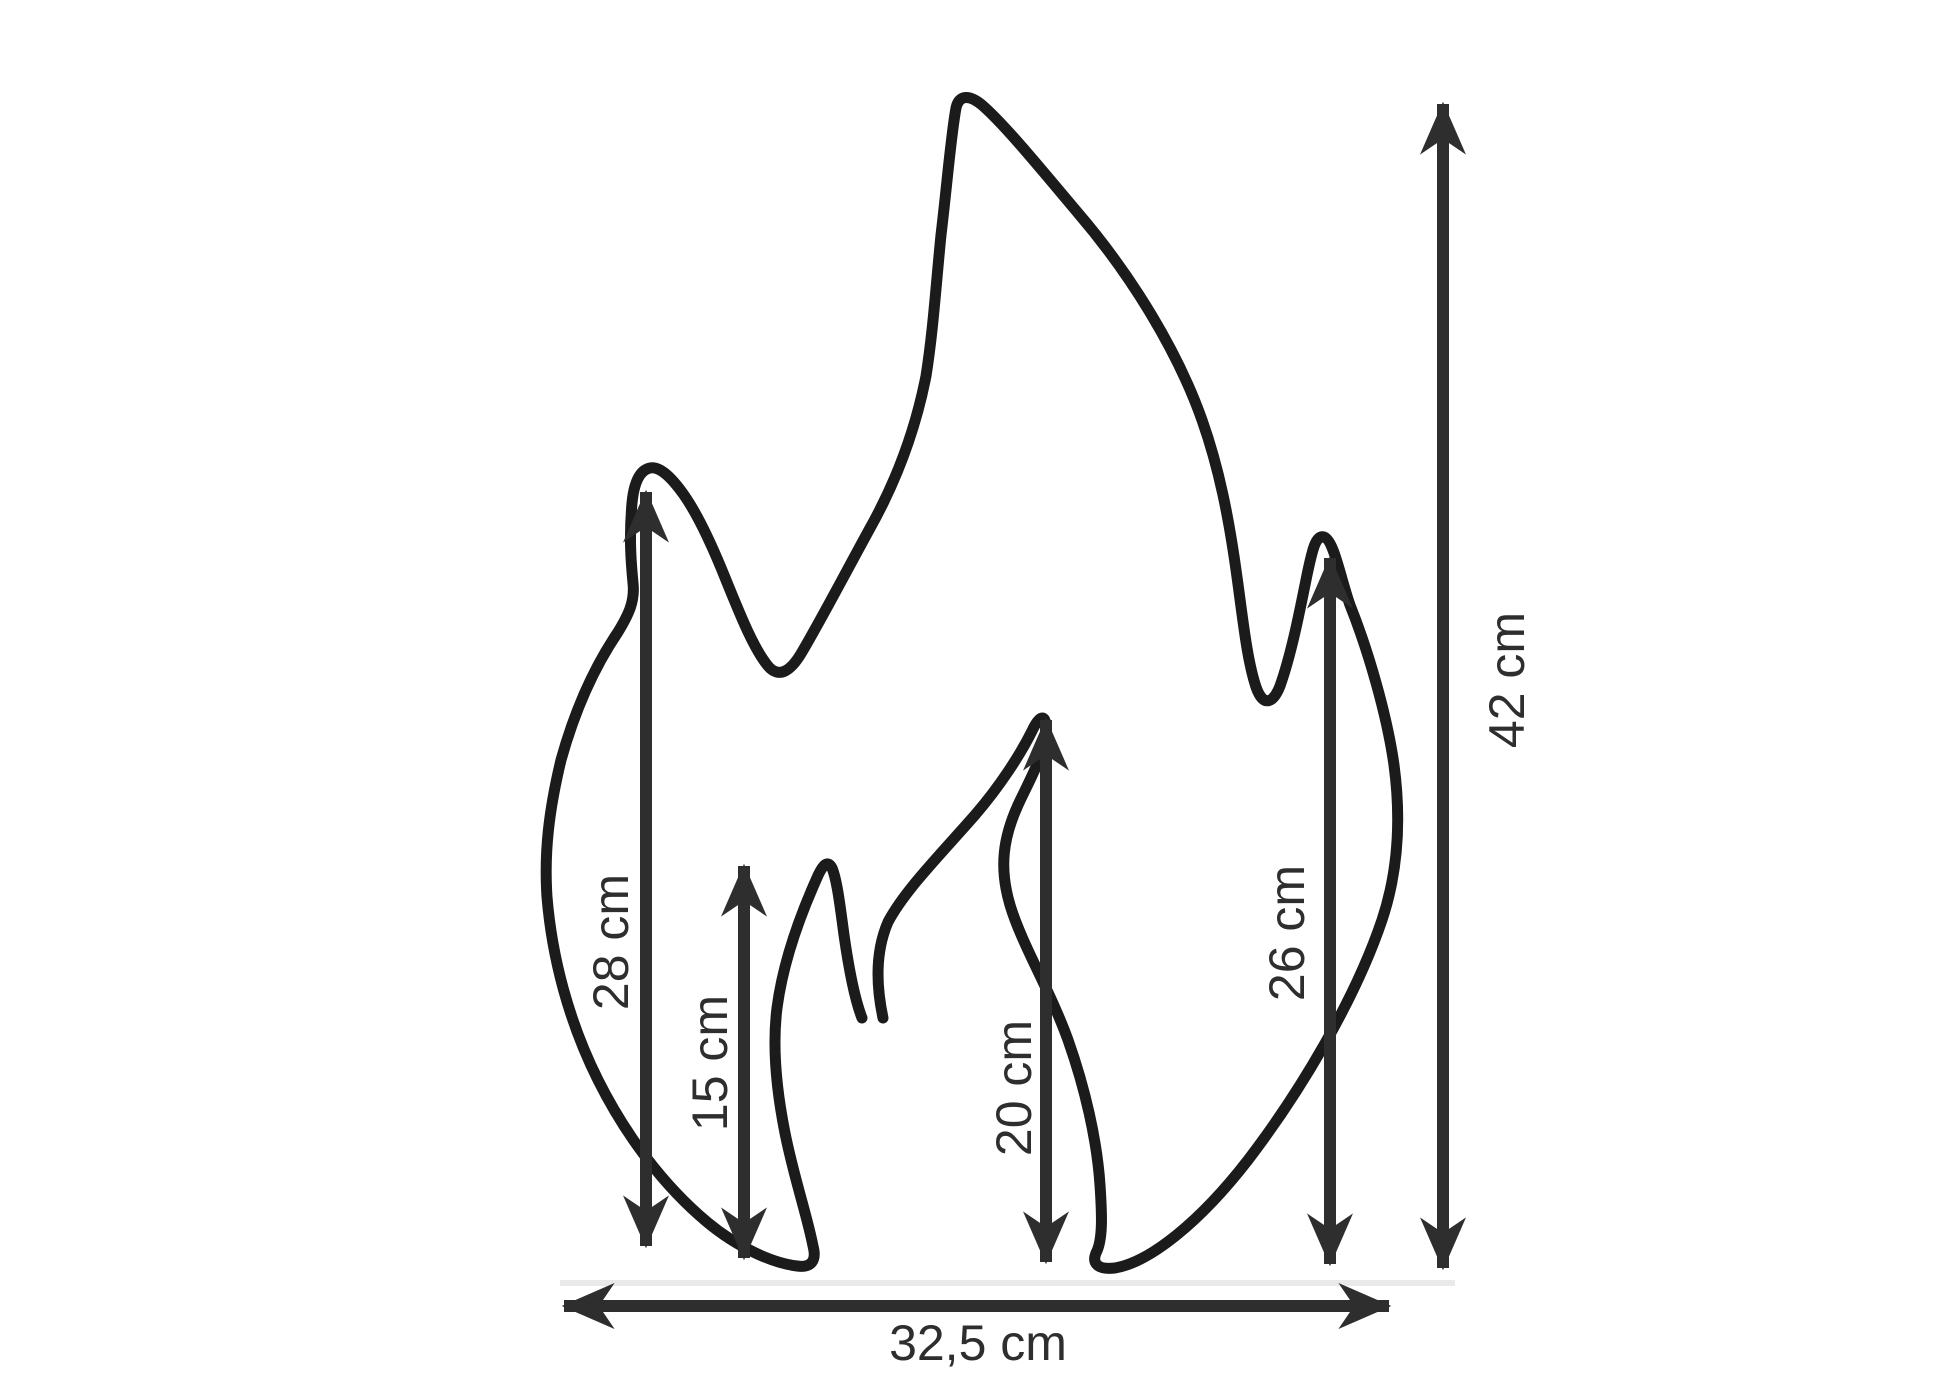 The width and height of the screenshot is (1946, 1376). Describe the element at coordinates (710, 1063) in the screenshot. I see `label-inner-left-spike: 15 cm` at that location.